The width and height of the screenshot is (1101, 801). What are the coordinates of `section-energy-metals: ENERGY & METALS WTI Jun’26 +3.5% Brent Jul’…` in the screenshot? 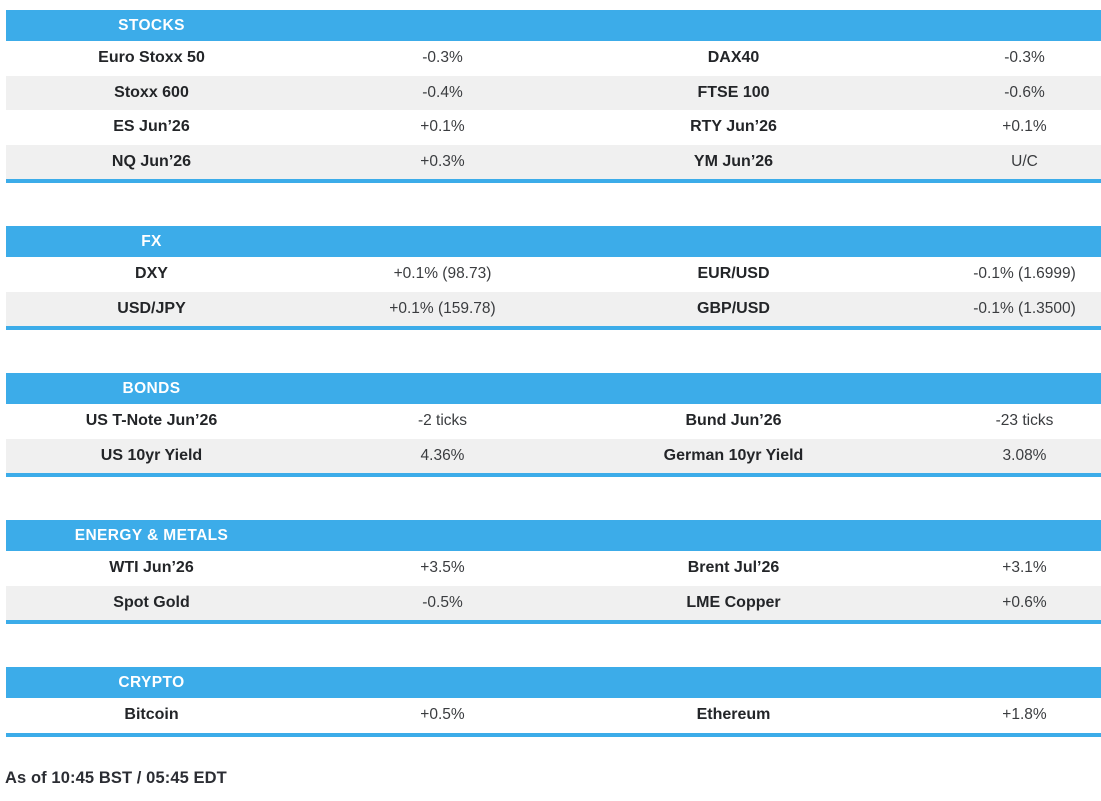 It's located at (553, 572).